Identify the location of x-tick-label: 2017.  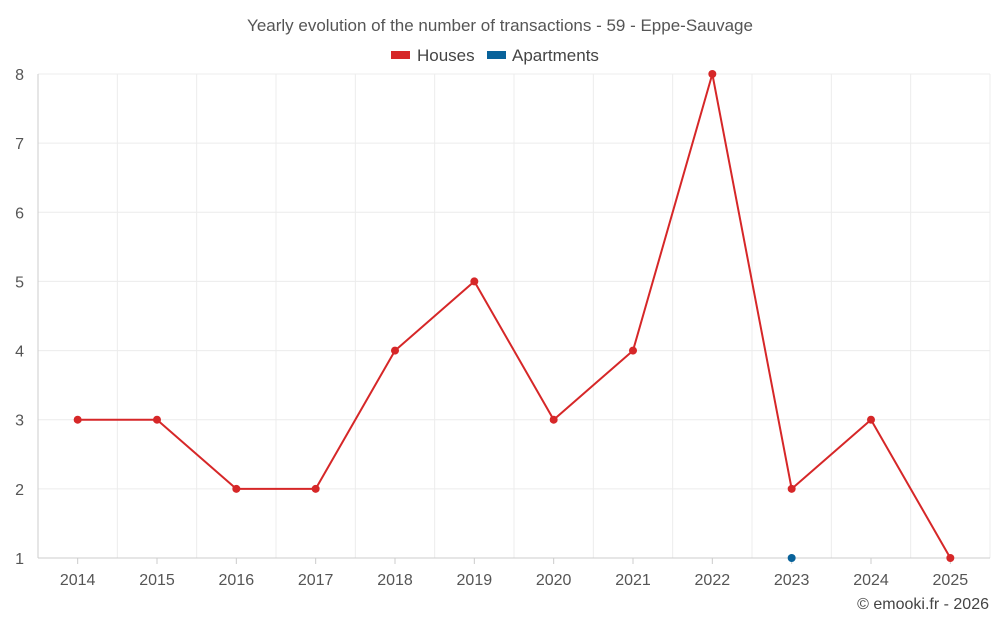
(316, 580).